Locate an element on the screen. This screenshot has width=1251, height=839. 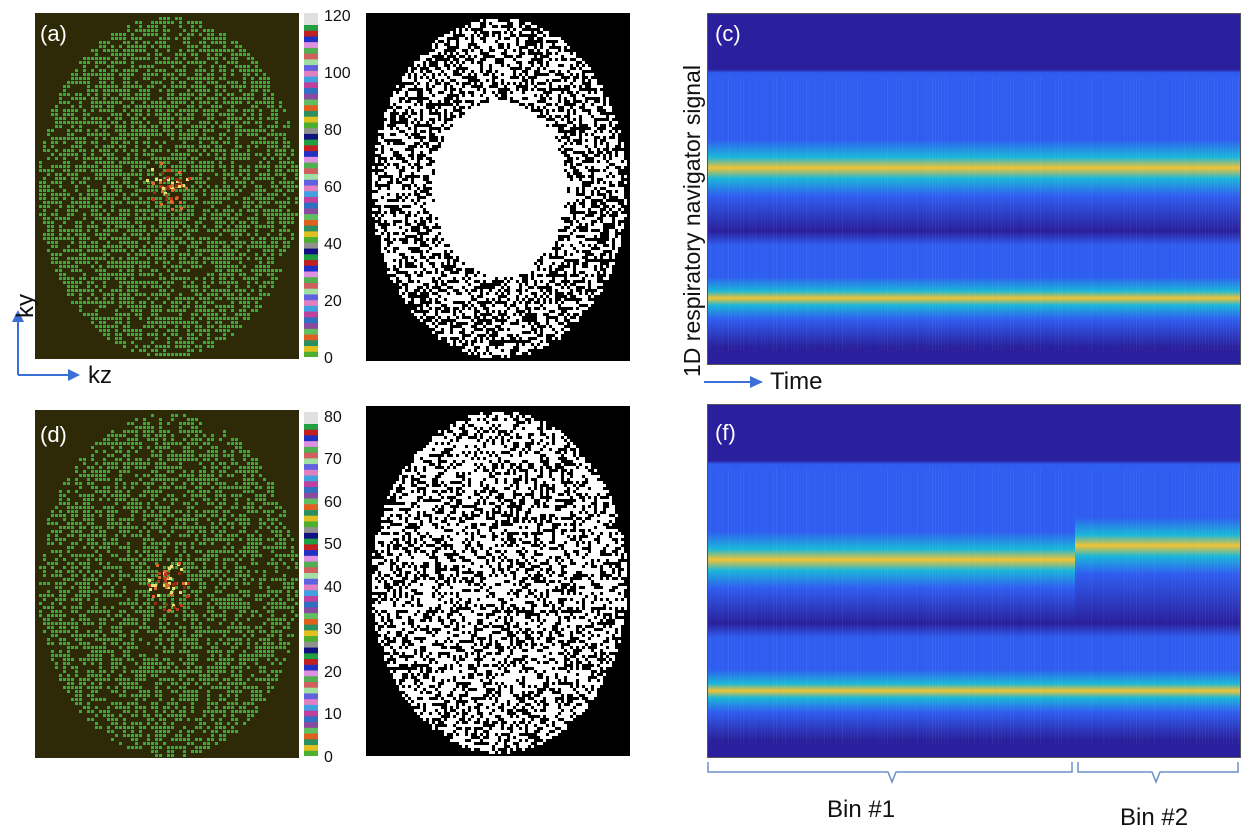
time-arrow is located at coordinates (733, 382).